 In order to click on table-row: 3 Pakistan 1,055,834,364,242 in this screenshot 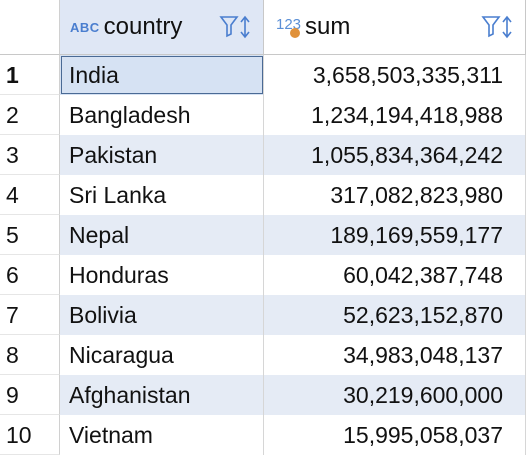, I will do `click(263, 155)`.